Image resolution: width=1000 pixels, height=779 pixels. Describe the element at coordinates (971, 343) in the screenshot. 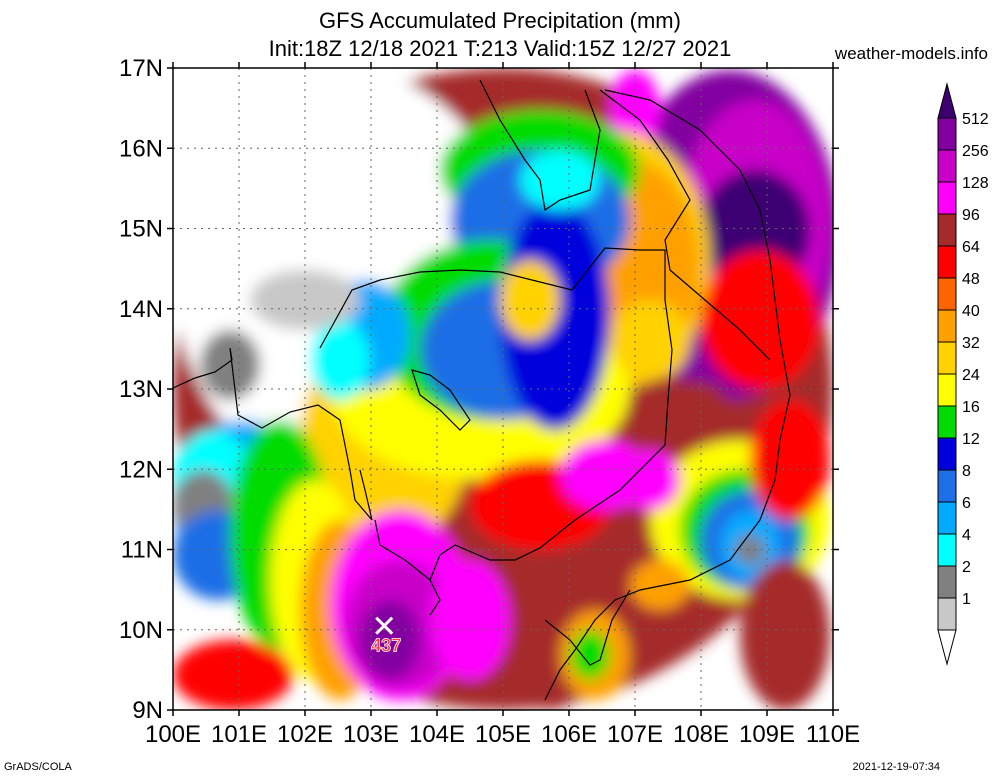

I see `colorbar-level-label: 32` at that location.